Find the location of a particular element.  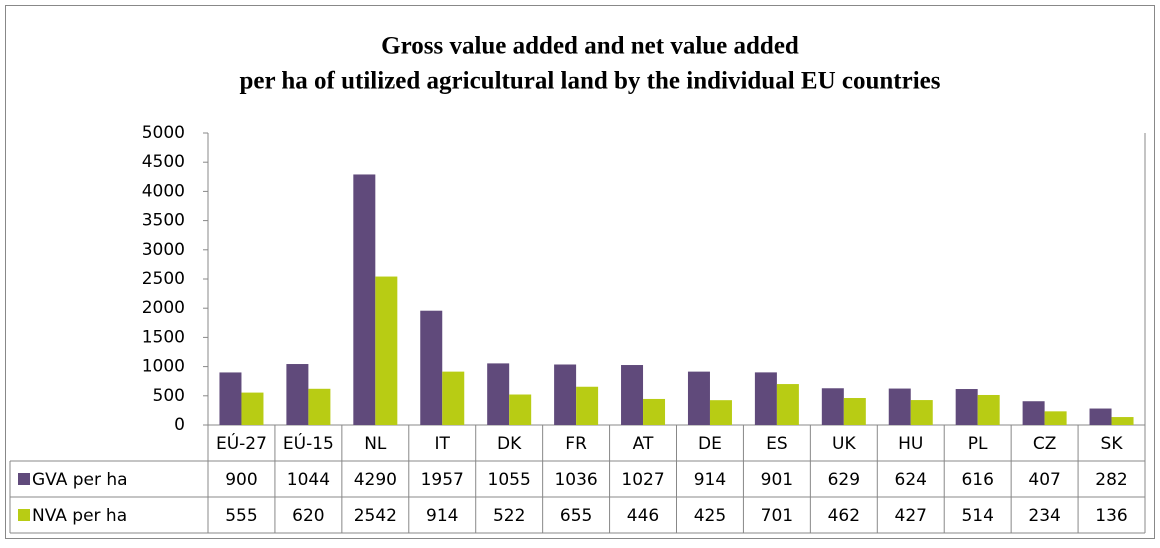

table-value: 1044 is located at coordinates (308, 480).